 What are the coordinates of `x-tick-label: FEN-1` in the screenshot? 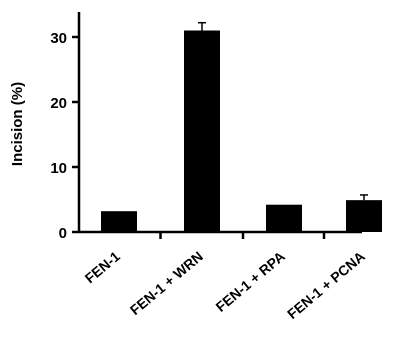 It's located at (102, 267).